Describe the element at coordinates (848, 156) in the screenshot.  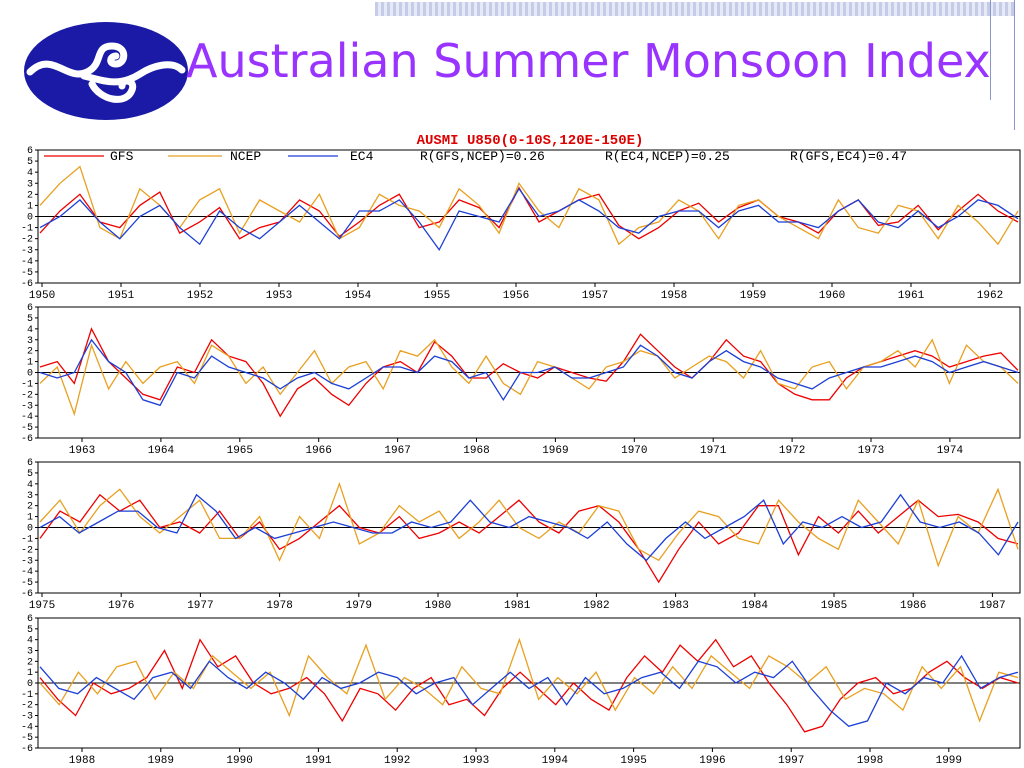
I see `correlation-label: R(GFS,EC4)=0.47` at that location.